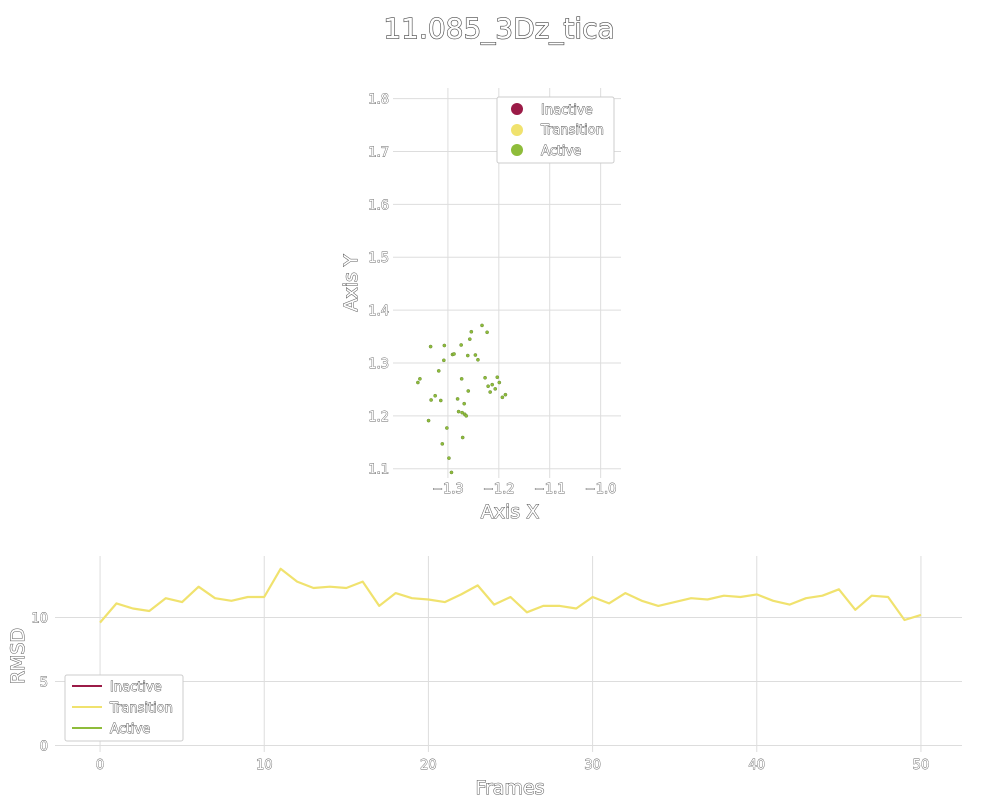 The height and width of the screenshot is (800, 1000). Describe the element at coordinates (462, 399) in the screenshot. I see `scatter-points` at that location.